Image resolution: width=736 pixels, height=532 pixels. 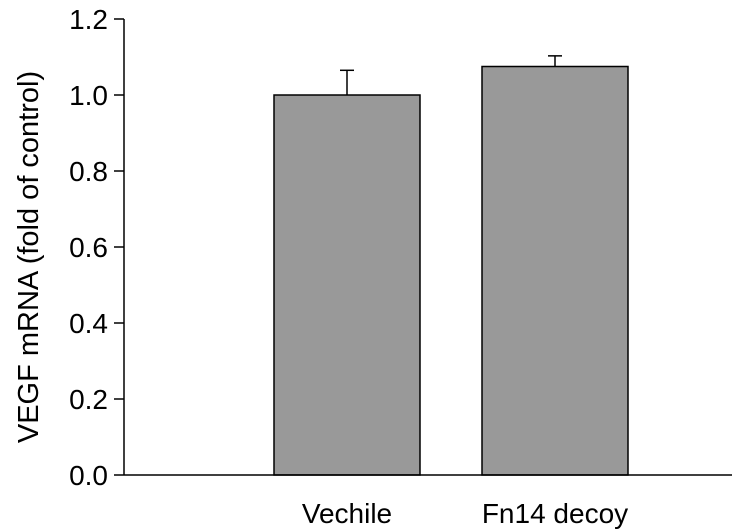 I want to click on bar, so click(x=347, y=285).